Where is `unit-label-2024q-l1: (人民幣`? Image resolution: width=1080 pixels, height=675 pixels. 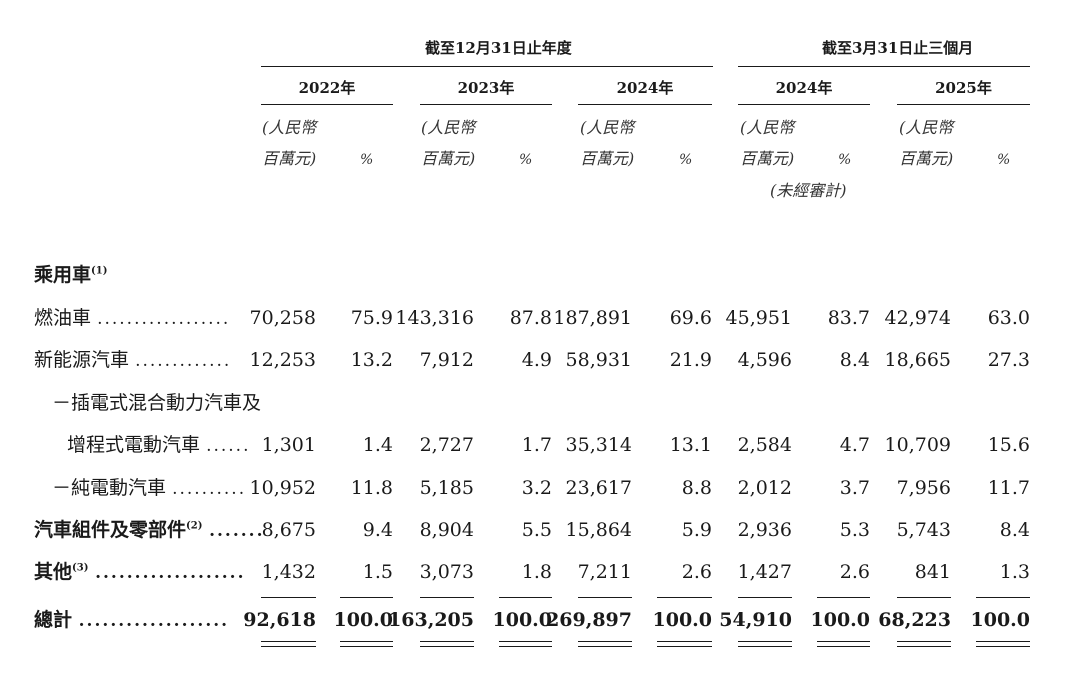 unit-label-2024q-l1: (人民幣 is located at coordinates (767, 127).